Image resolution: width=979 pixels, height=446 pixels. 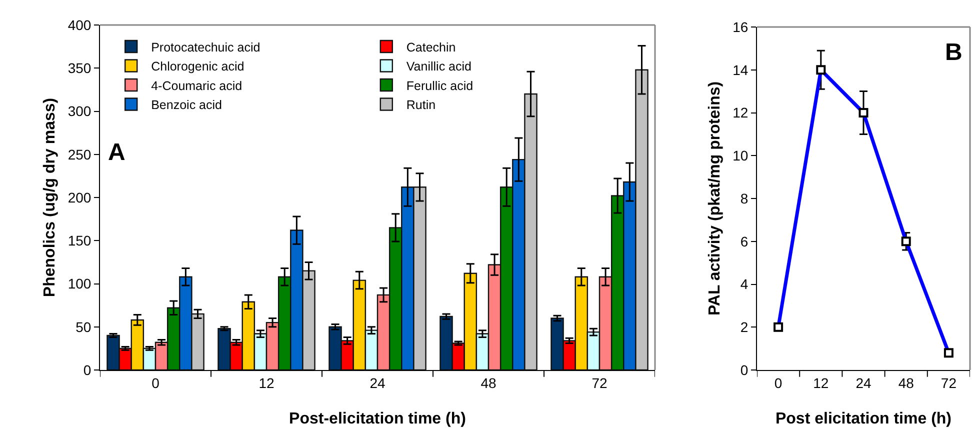 I want to click on legend-label: Ferullic acid, so click(x=440, y=85).